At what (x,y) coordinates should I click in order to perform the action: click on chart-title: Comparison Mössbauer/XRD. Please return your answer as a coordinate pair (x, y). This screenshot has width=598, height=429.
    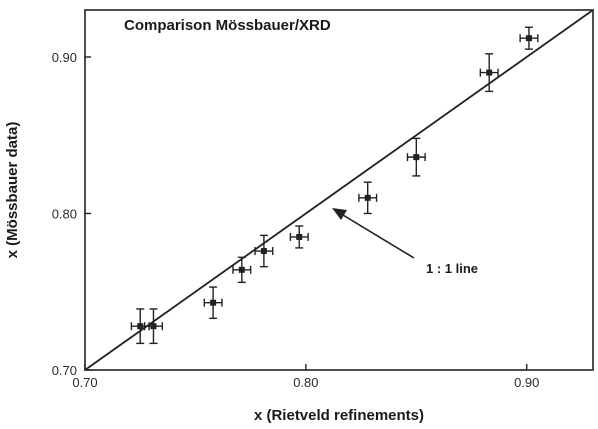
    Looking at the image, I should click on (227, 25).